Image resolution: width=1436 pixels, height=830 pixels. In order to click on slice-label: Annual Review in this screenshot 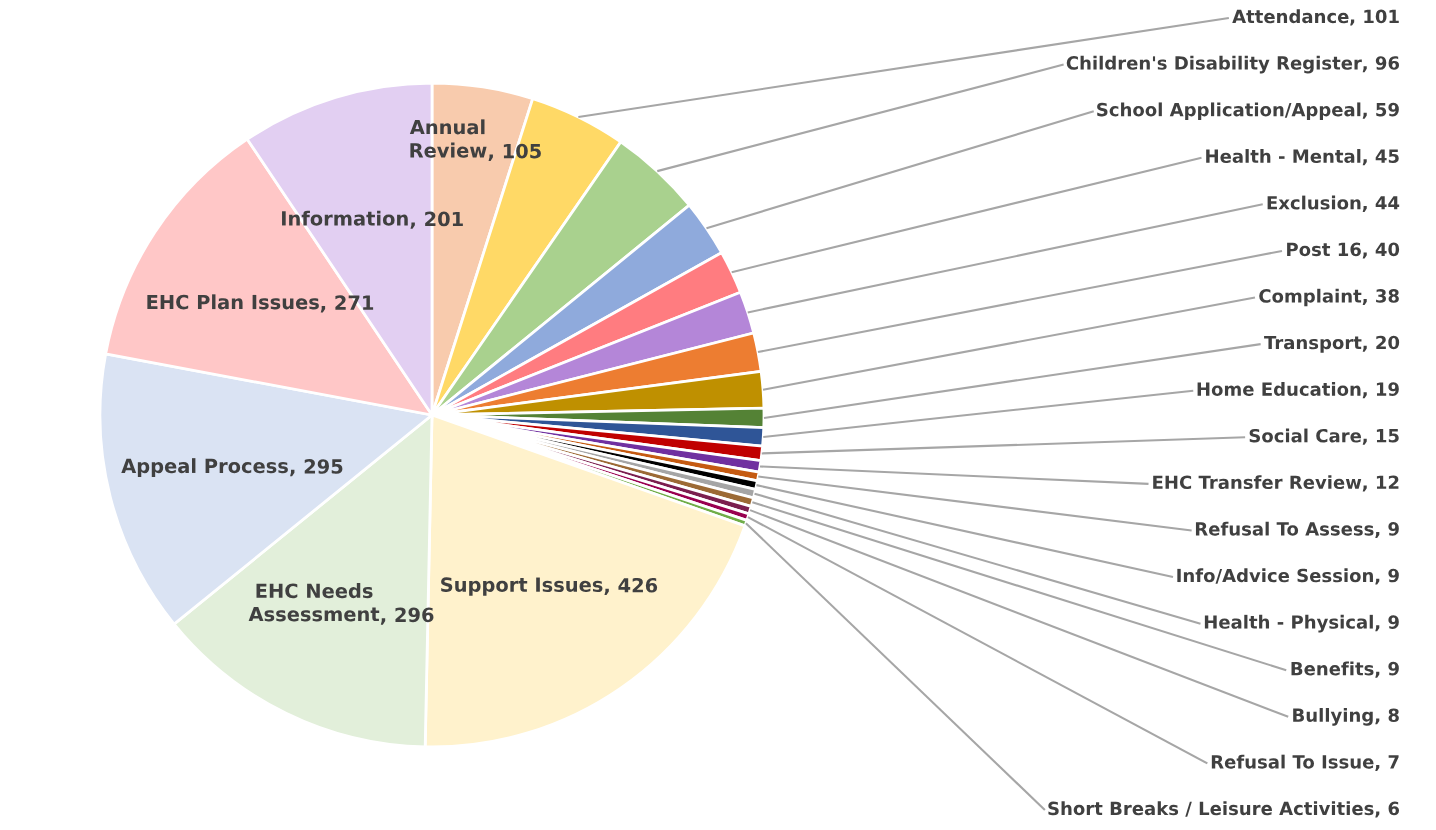, I will do `click(448, 138)`.